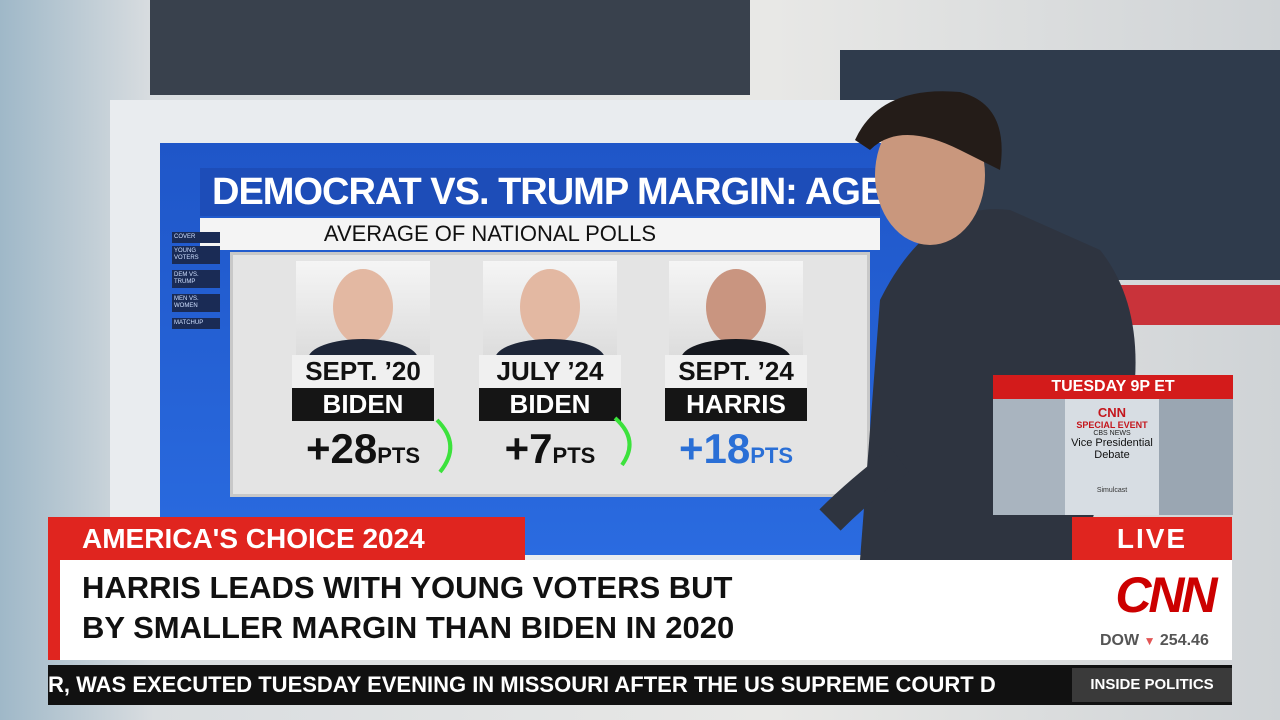  What do you see at coordinates (450, 47) in the screenshot?
I see `monitor-wall` at bounding box center [450, 47].